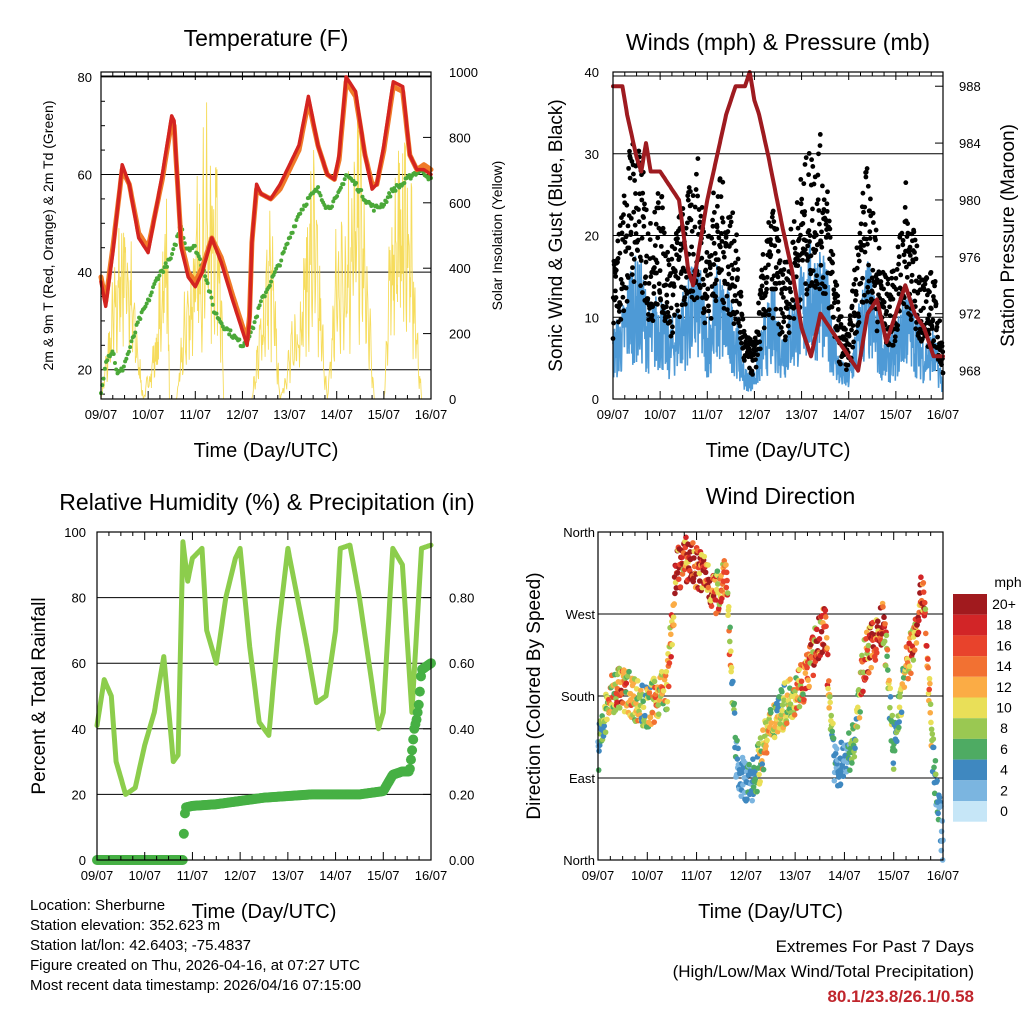 The height and width of the screenshot is (1024, 1024). I want to click on y-right-tick-label: 976, so click(970, 257).